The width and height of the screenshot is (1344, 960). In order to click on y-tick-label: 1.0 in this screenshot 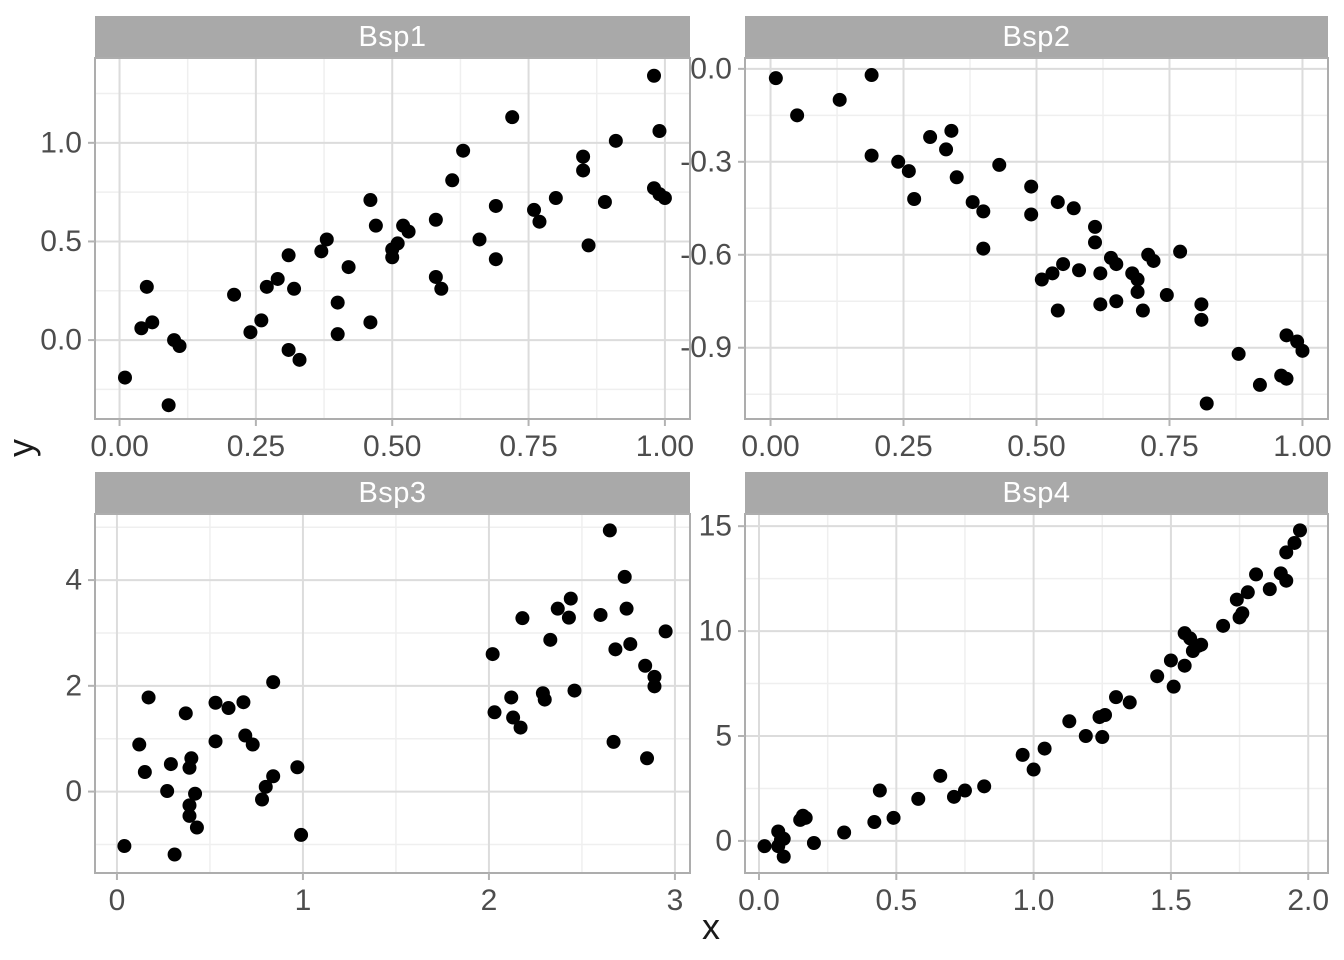, I will do `click(61, 142)`.